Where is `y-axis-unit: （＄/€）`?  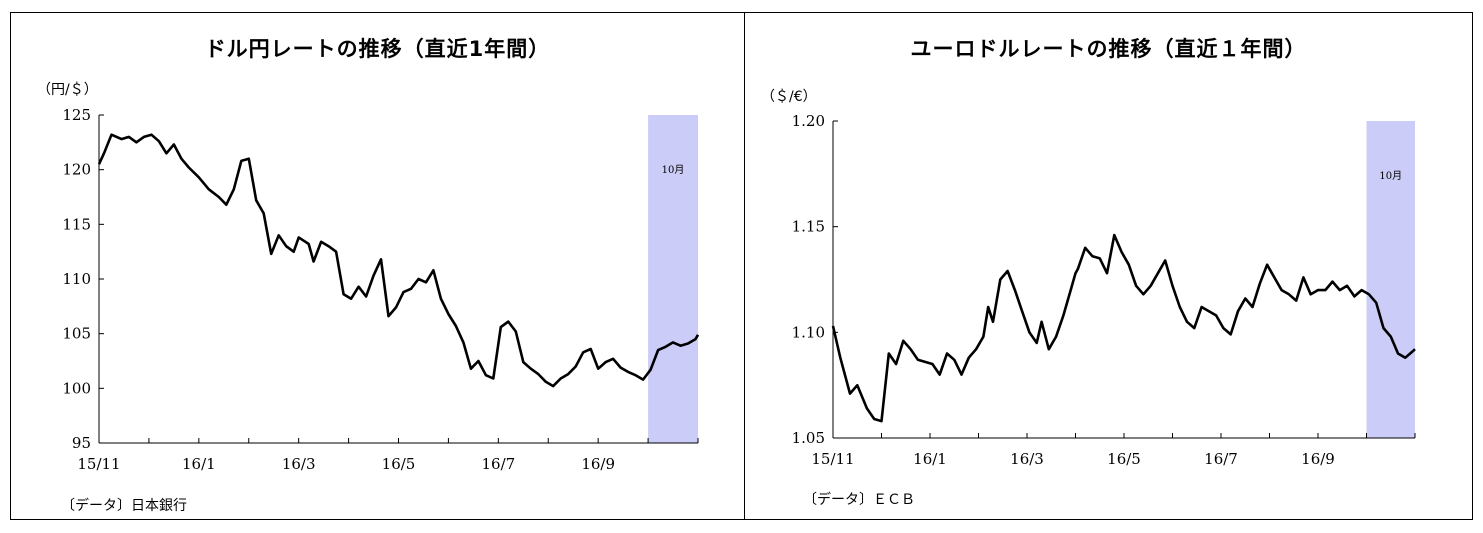 y-axis-unit: （＄/€） is located at coordinates (789, 97).